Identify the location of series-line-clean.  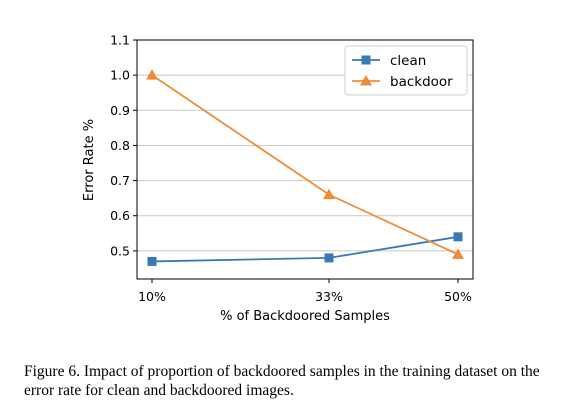
(305, 249).